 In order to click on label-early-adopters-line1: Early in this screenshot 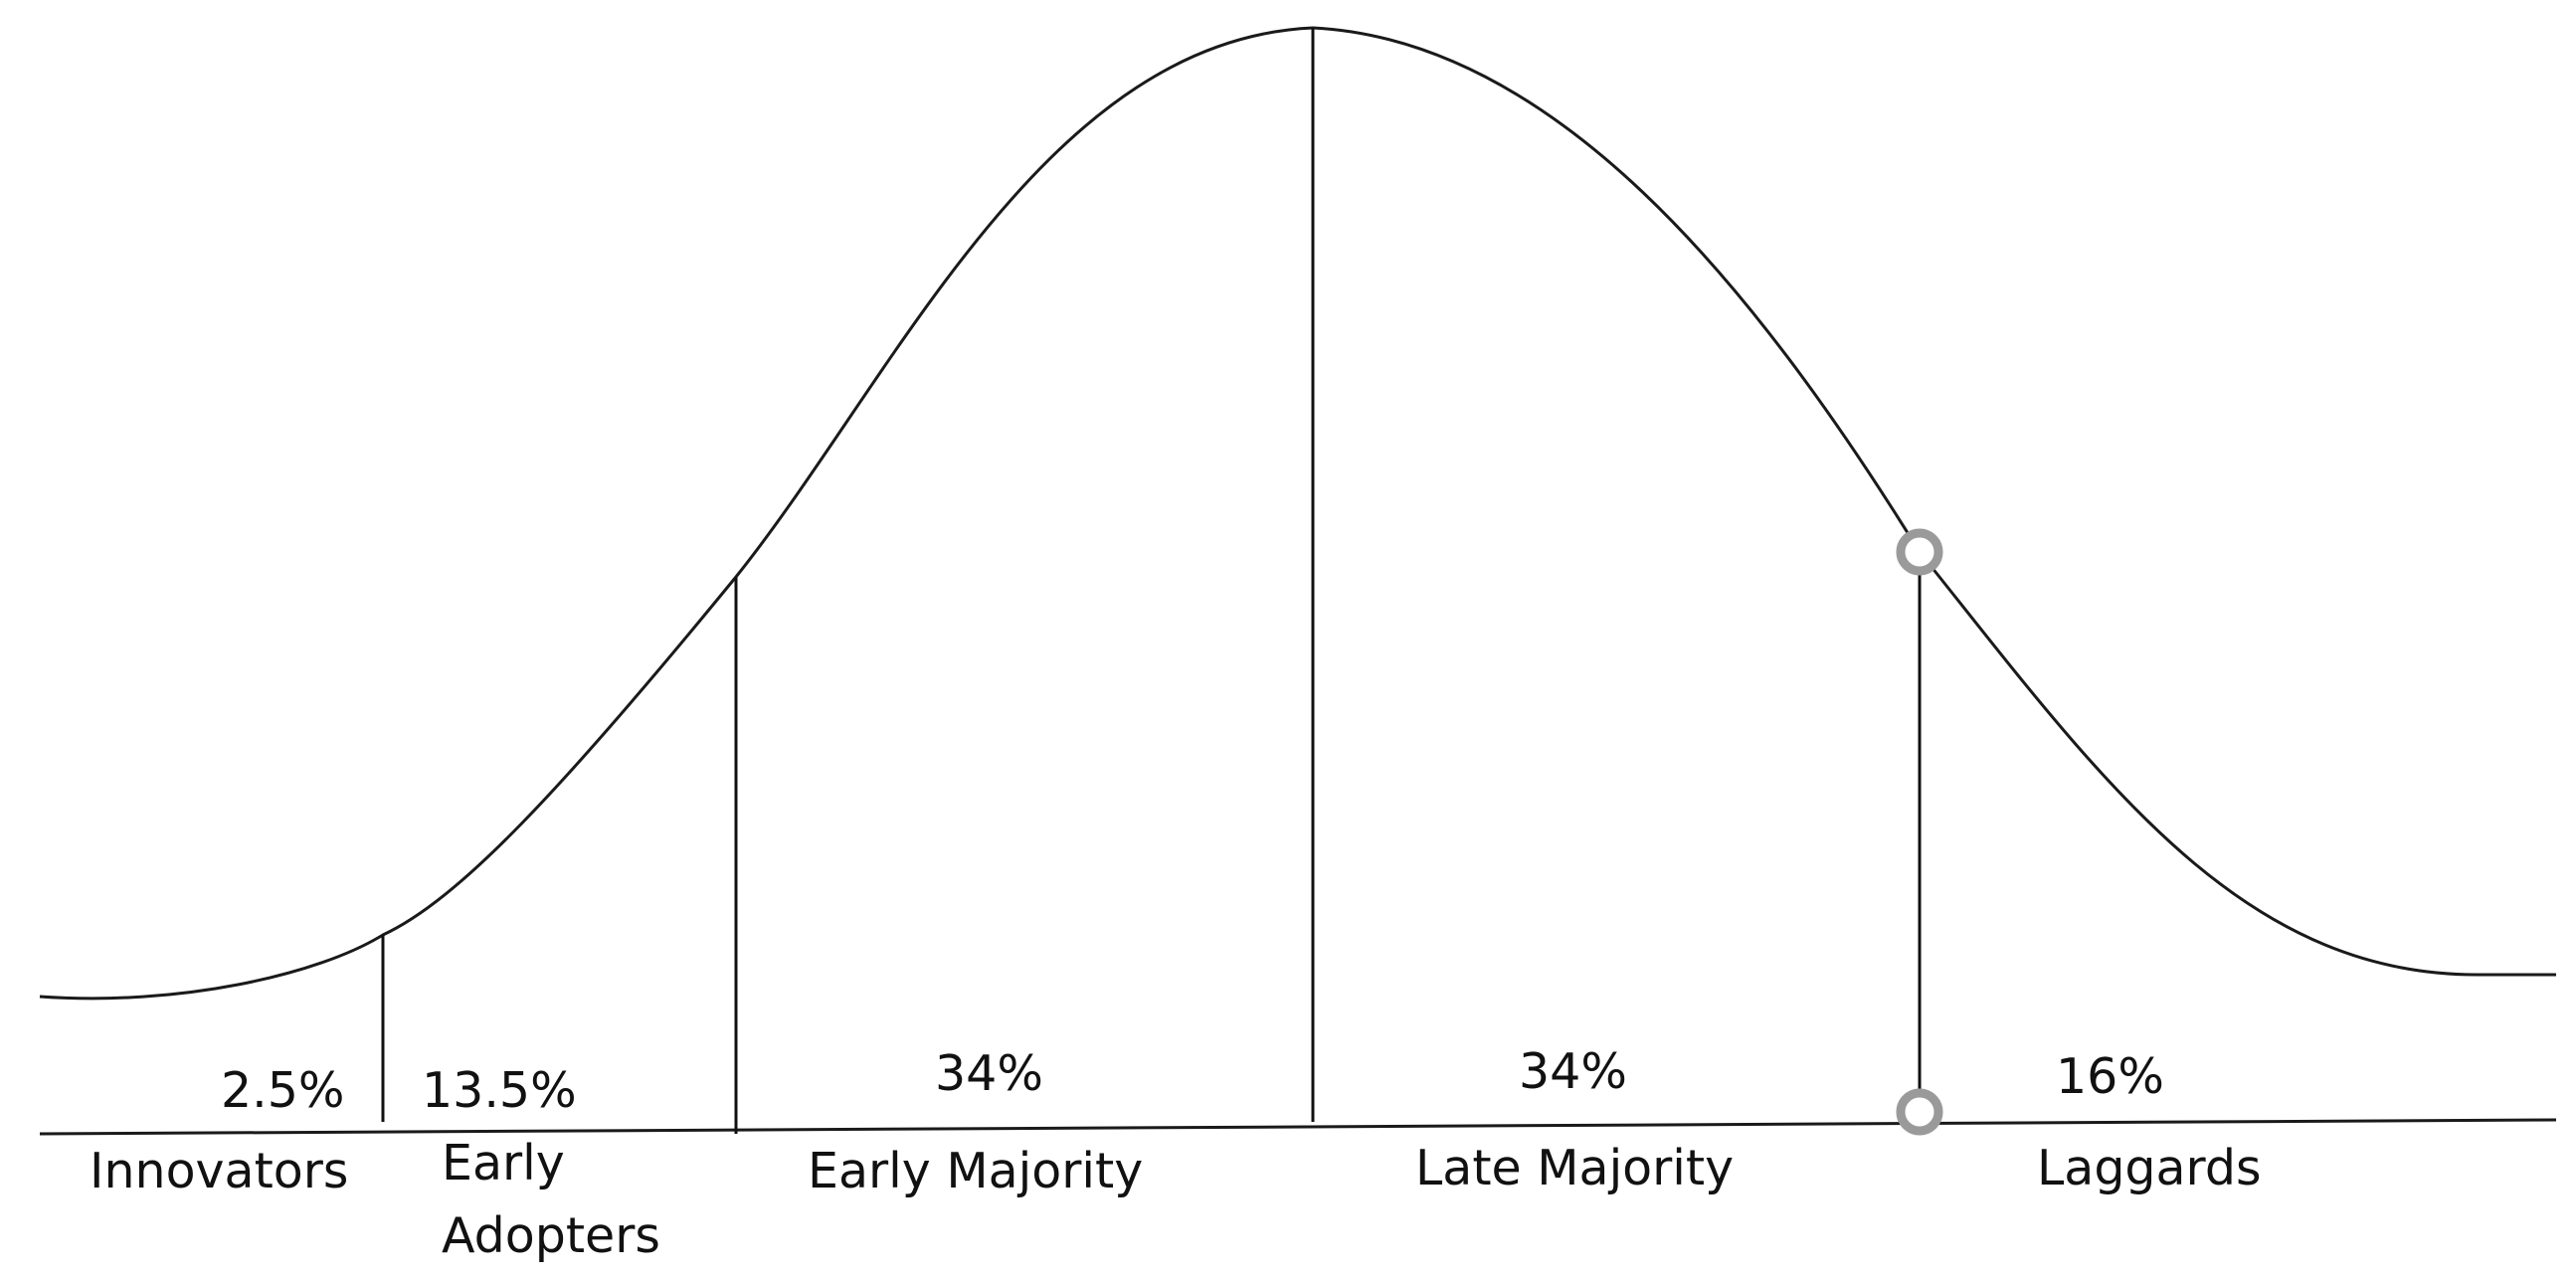, I will do `click(503, 1163)`.